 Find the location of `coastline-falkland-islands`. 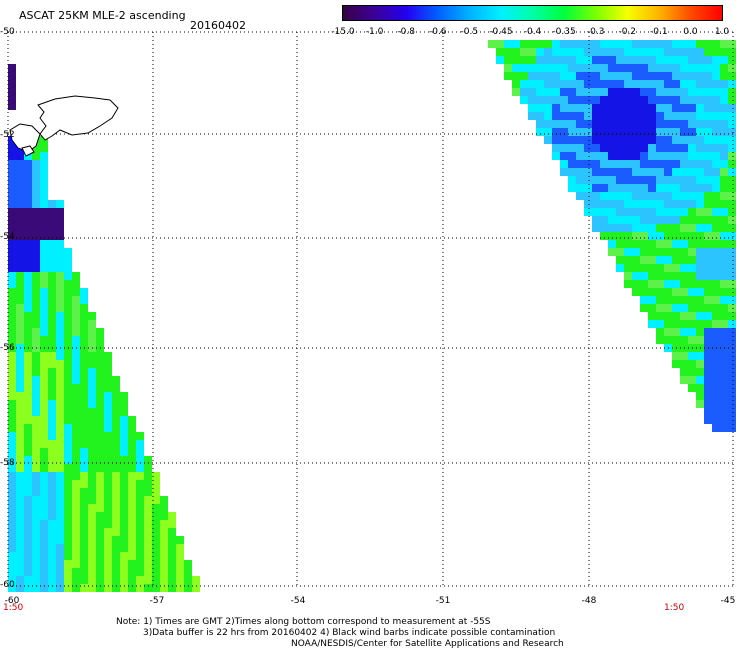

coastline-falkland-islands is located at coordinates (64, 126).